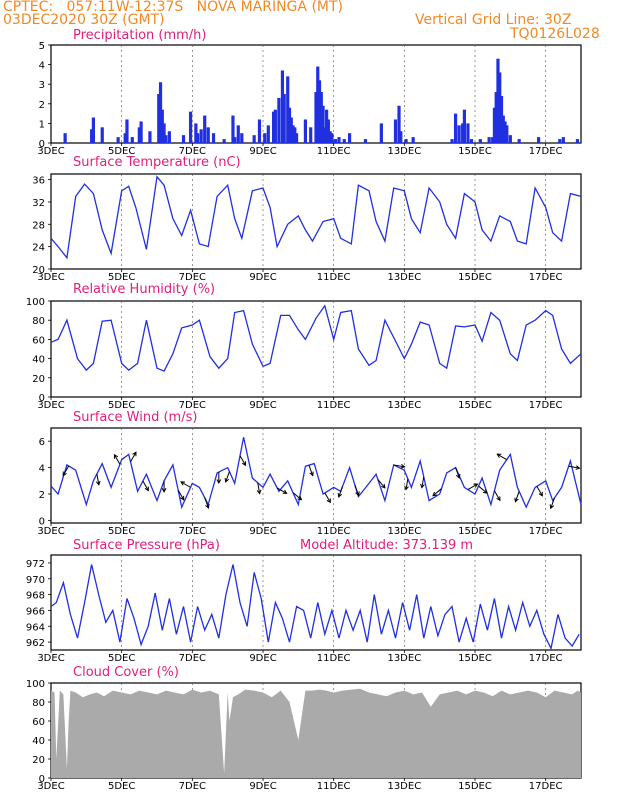 The height and width of the screenshot is (800, 618). Describe the element at coordinates (42, 521) in the screenshot. I see `y-tick-label: 0` at that location.